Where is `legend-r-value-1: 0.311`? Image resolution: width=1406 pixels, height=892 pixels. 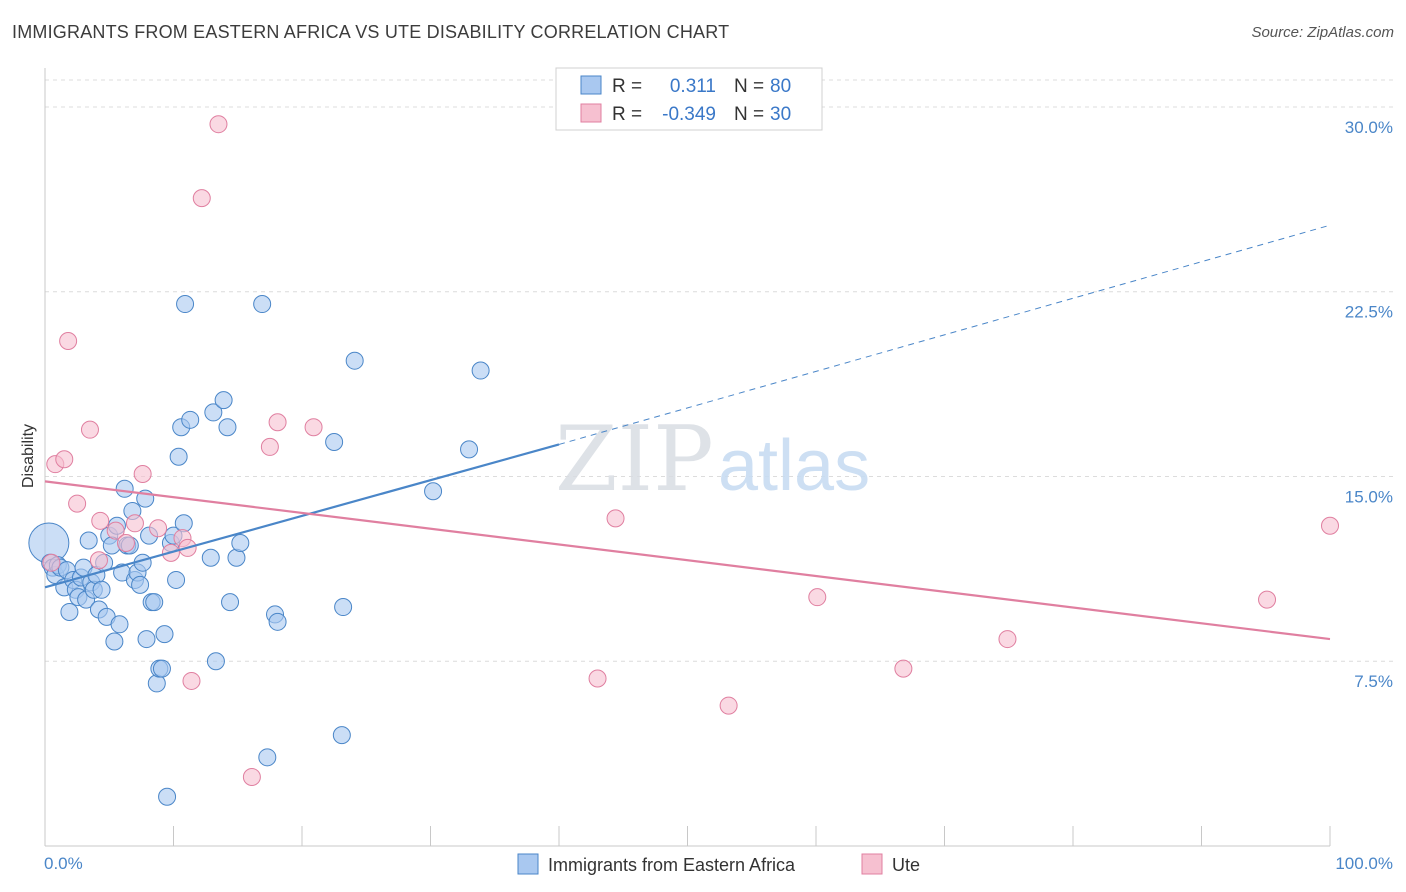 legend-r-value-1: 0.311 is located at coordinates (693, 86).